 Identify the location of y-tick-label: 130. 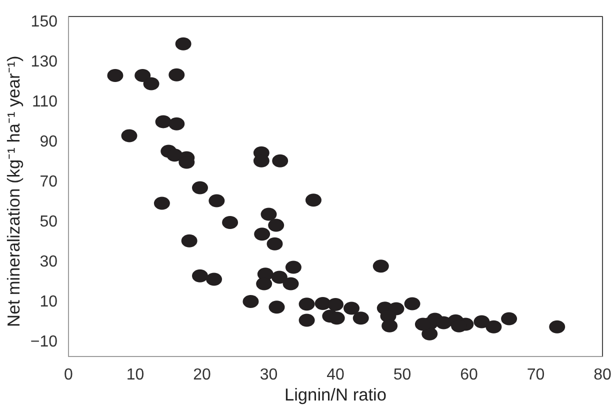
(44, 62).